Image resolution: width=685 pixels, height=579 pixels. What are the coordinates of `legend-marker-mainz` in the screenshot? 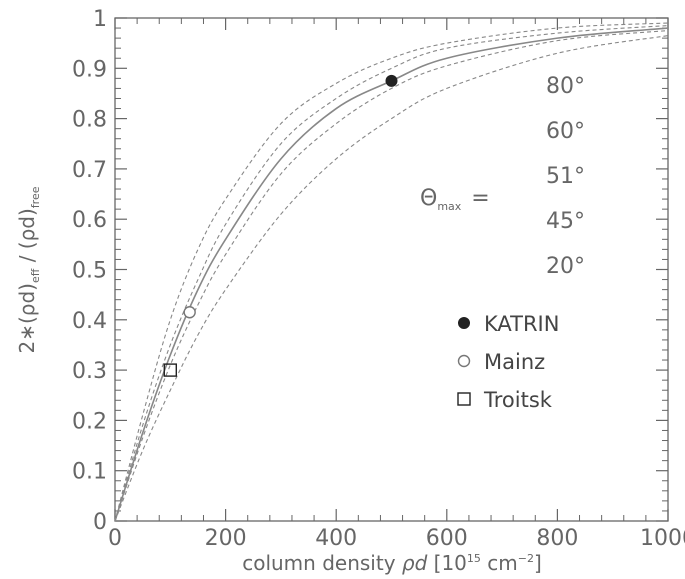 It's located at (464, 361).